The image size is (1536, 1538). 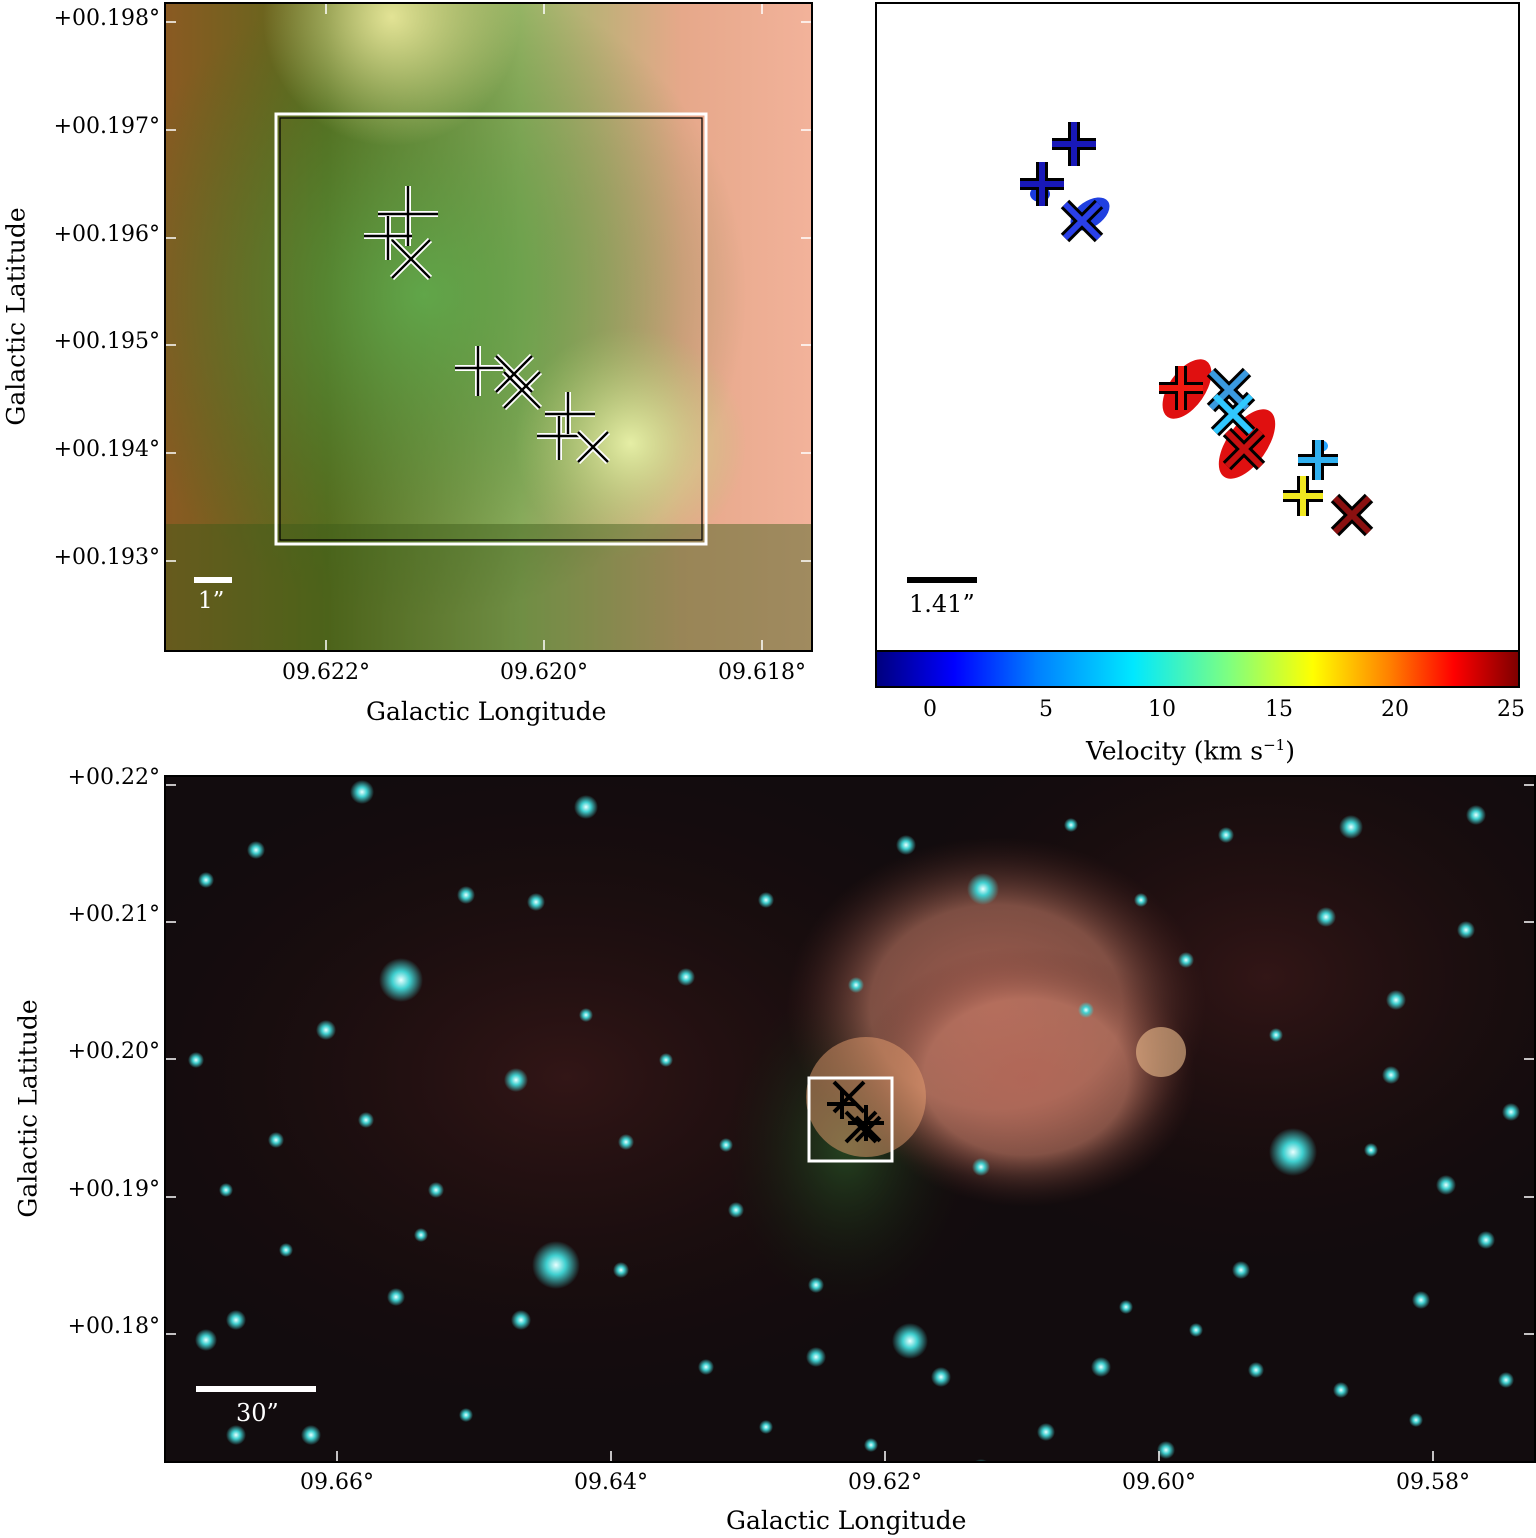 I want to click on x-tick-label: 09.620°, so click(x=544, y=672).